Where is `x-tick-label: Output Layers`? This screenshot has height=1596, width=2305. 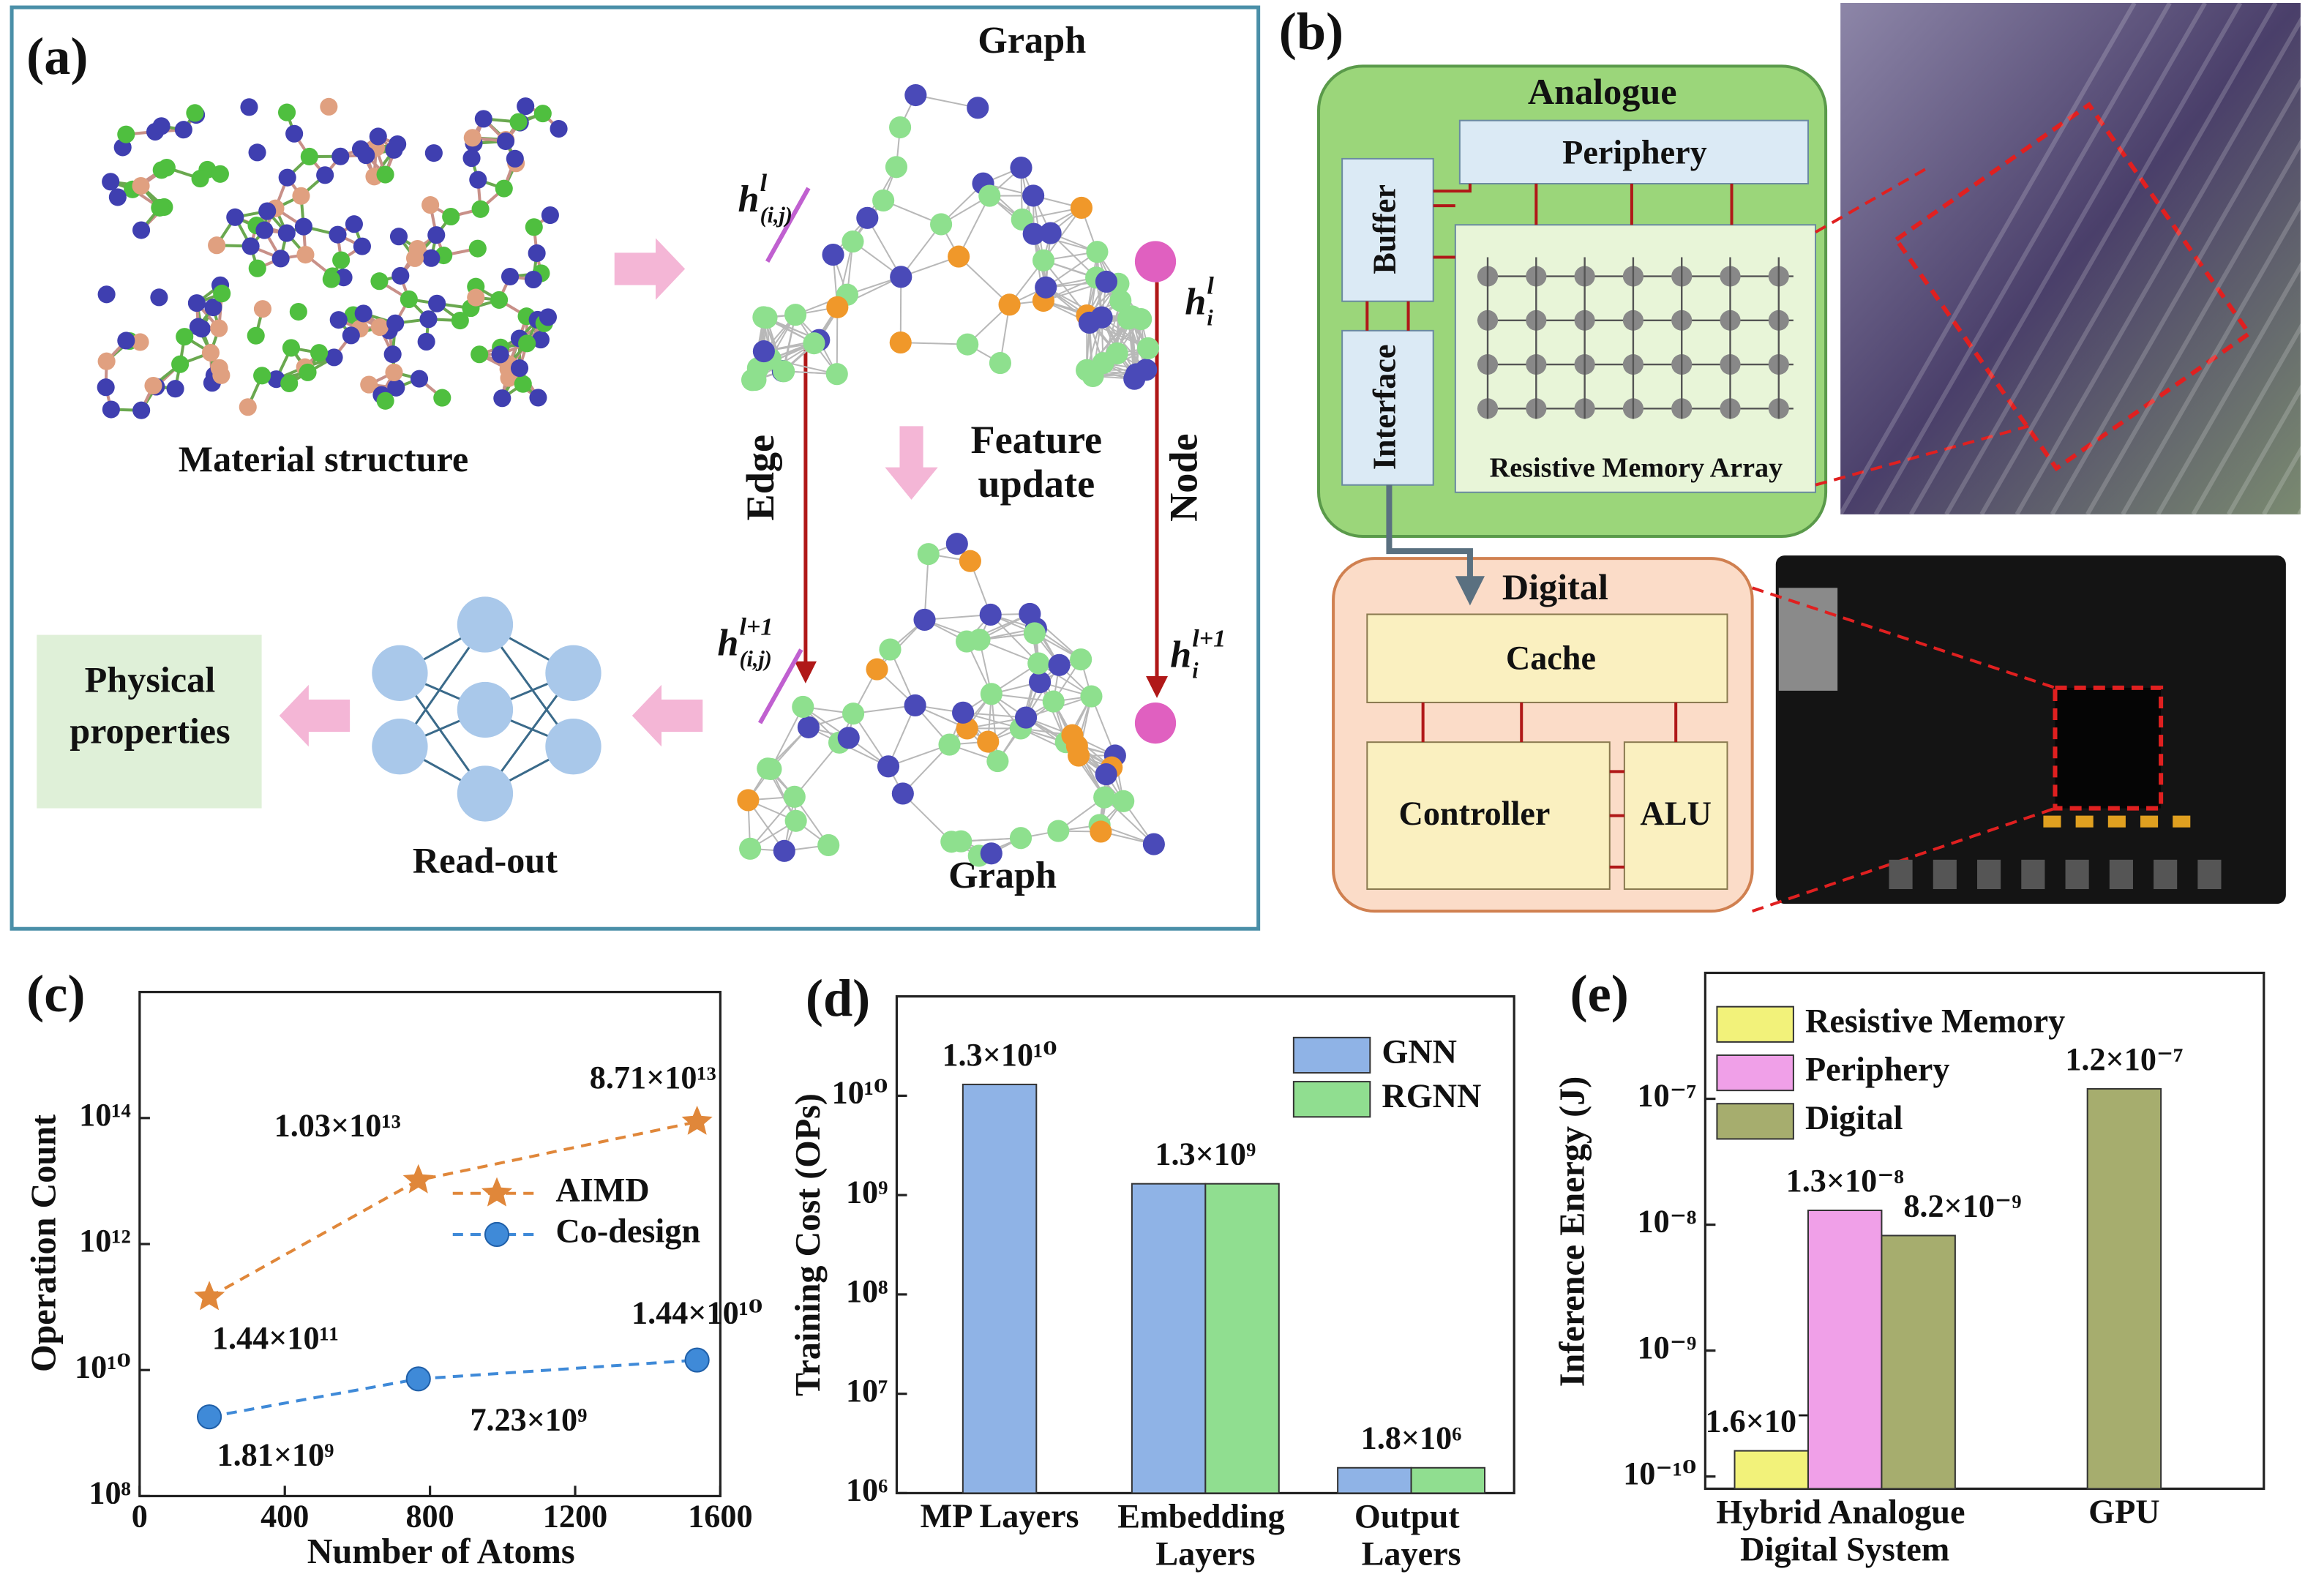
x-tick-label: Output Layers is located at coordinates (1411, 1534).